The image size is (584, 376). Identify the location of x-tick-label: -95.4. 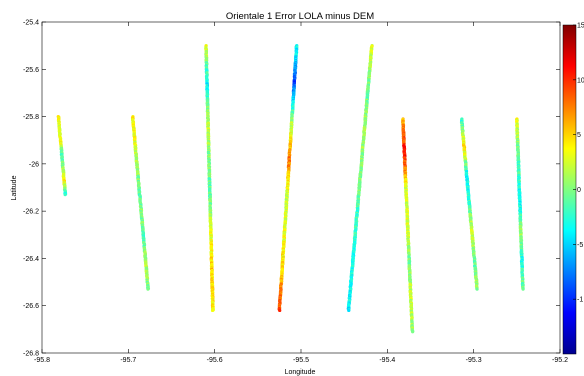
(387, 360).